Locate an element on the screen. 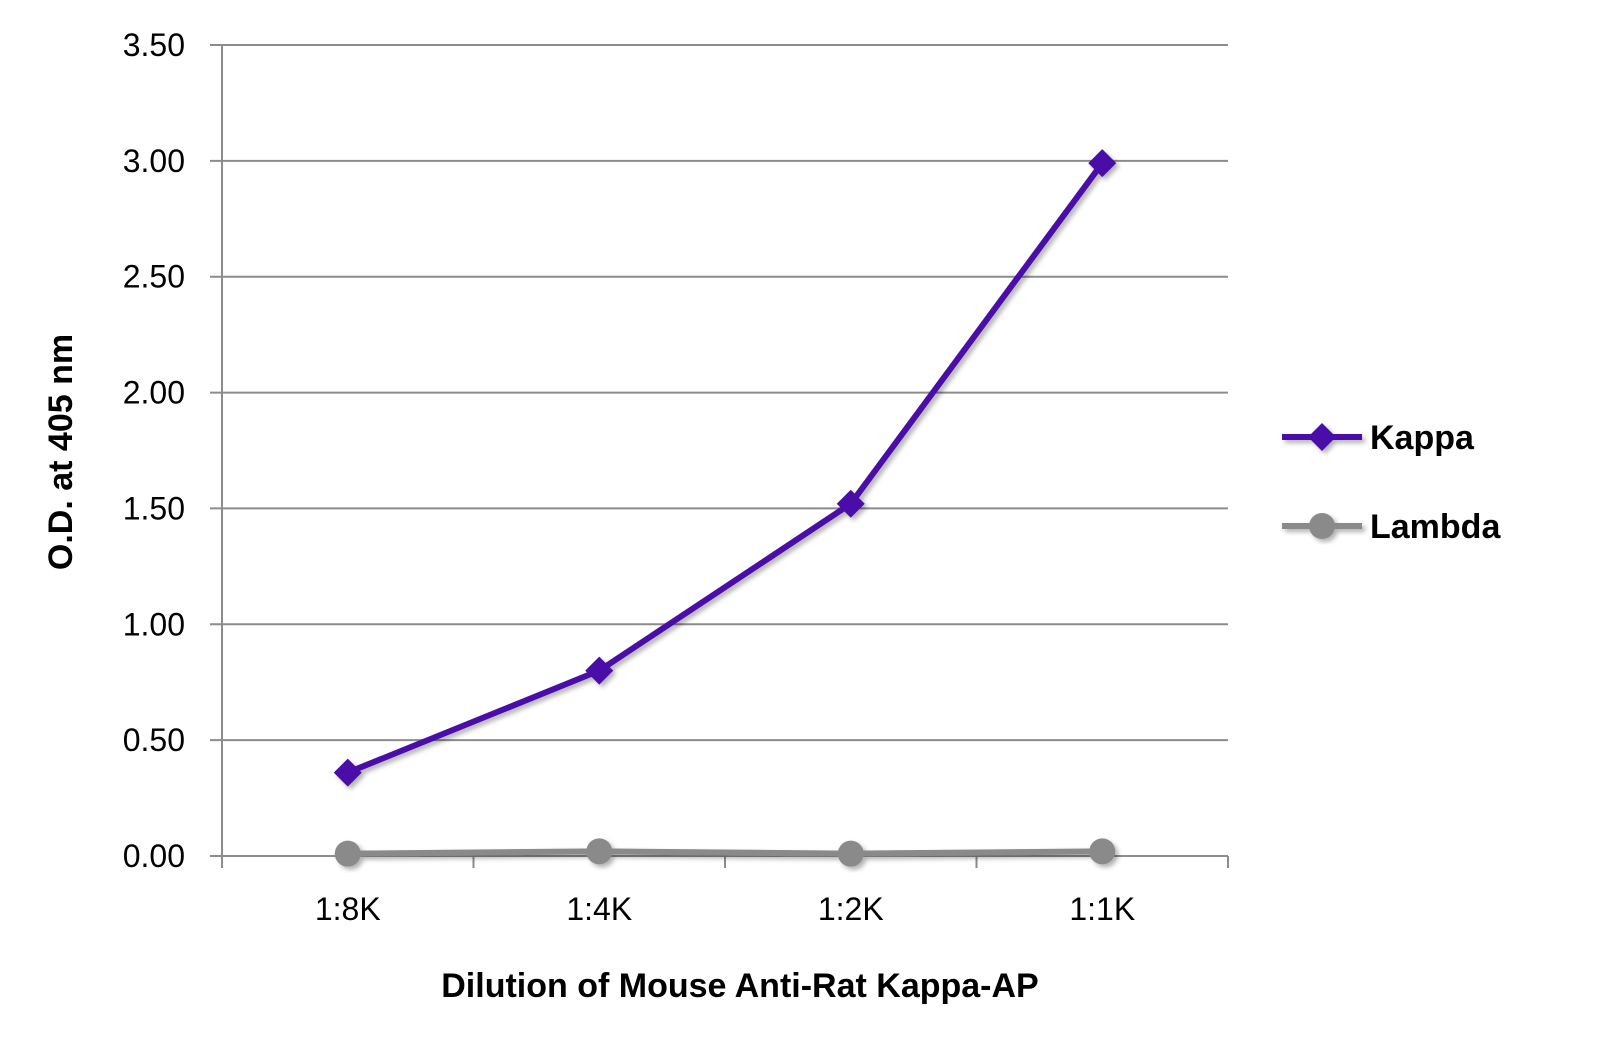 The height and width of the screenshot is (1063, 1603). x-axis-title: Dilution of Mouse Anti-Rat Kappa-AP is located at coordinates (739, 986).